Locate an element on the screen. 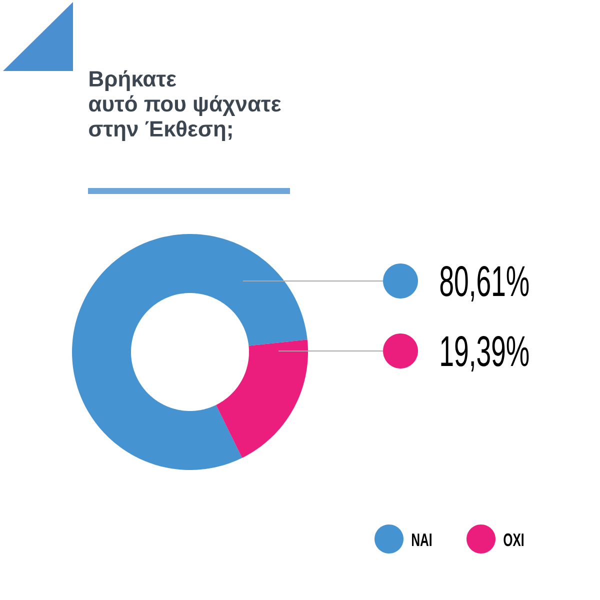  legend-label: ΝΑΙ is located at coordinates (422, 540).